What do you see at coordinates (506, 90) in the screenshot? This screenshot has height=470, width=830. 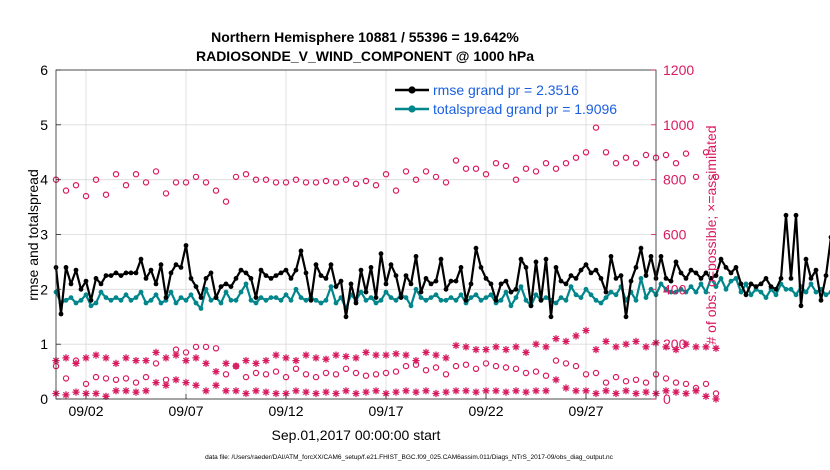 I see `legend-rmse-label: rmse grand pr = 2.3516` at bounding box center [506, 90].